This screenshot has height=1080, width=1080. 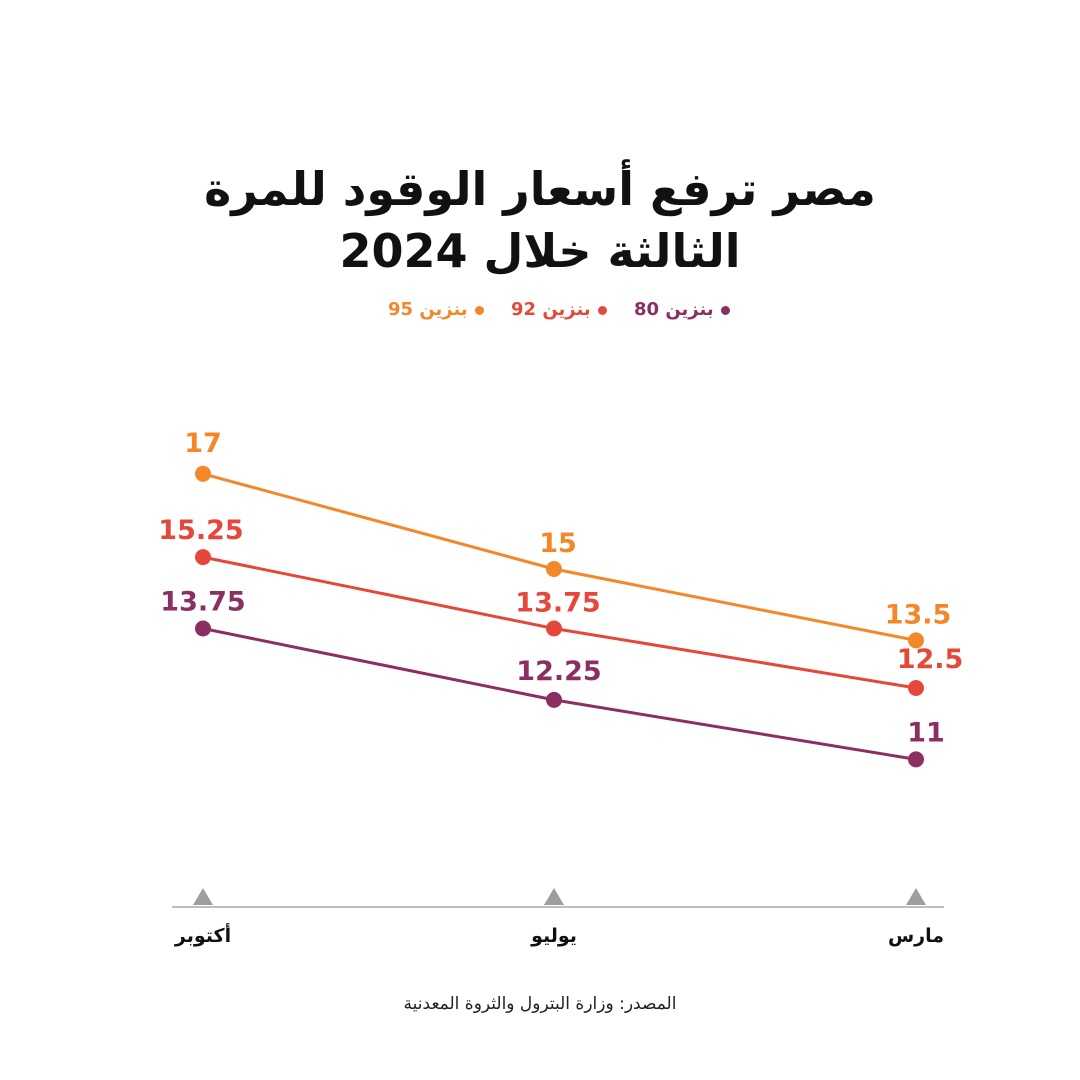 What do you see at coordinates (918, 614) in the screenshot?
I see `data-label-gas95: 13.5` at bounding box center [918, 614].